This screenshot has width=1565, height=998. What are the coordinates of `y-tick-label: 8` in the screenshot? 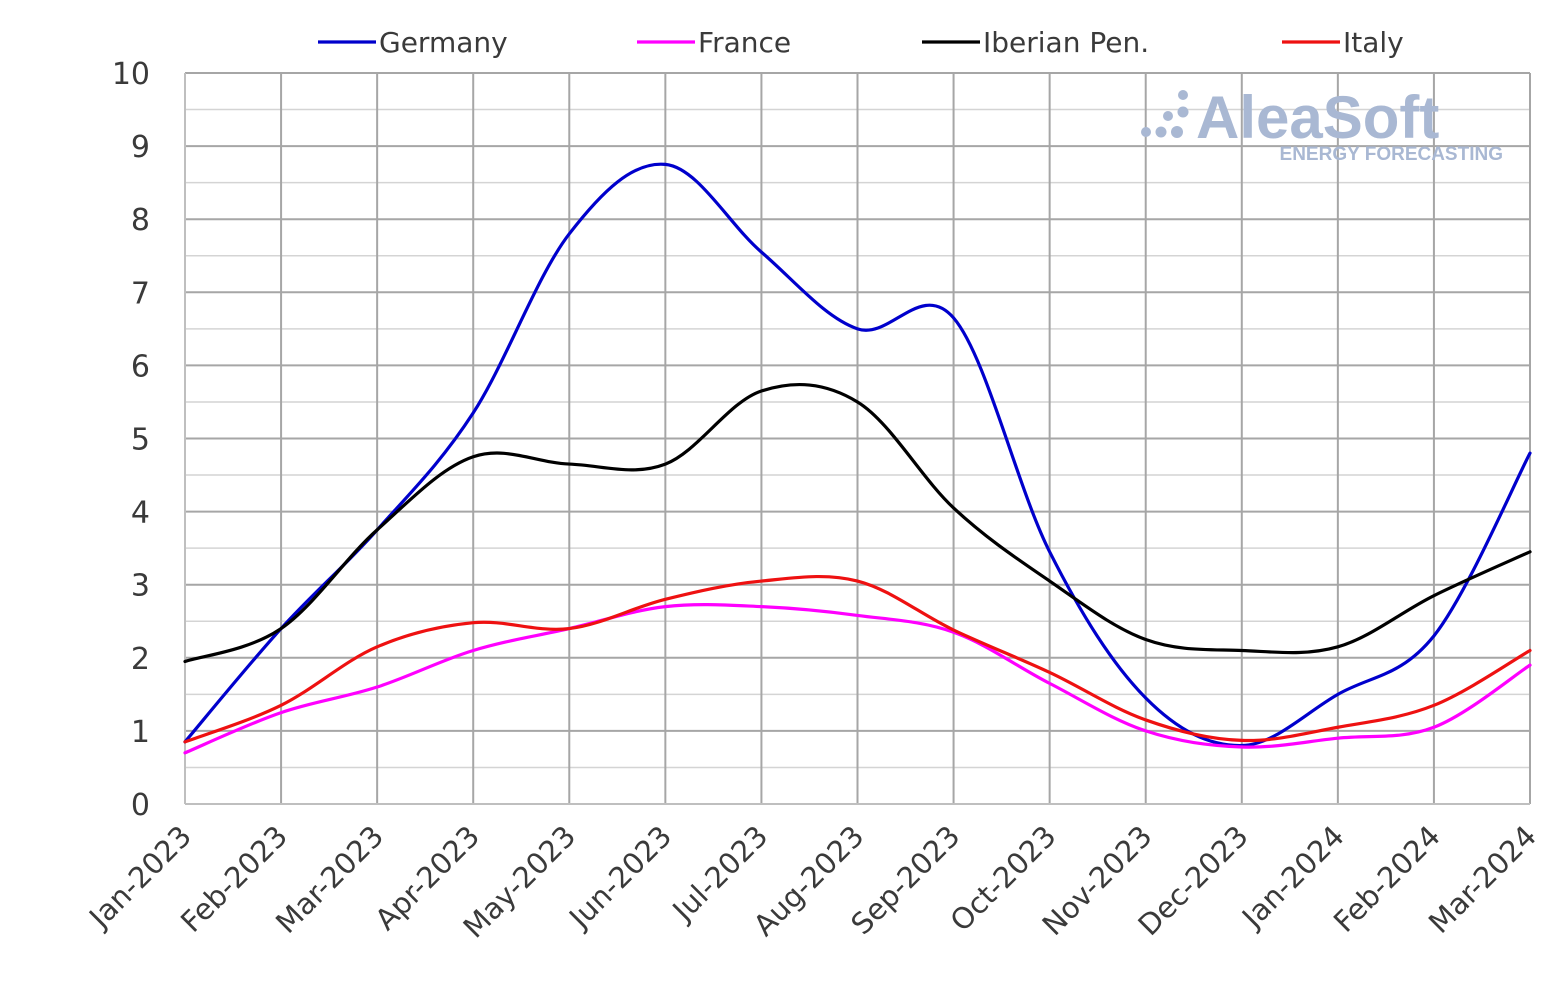 It's located at (140, 220).